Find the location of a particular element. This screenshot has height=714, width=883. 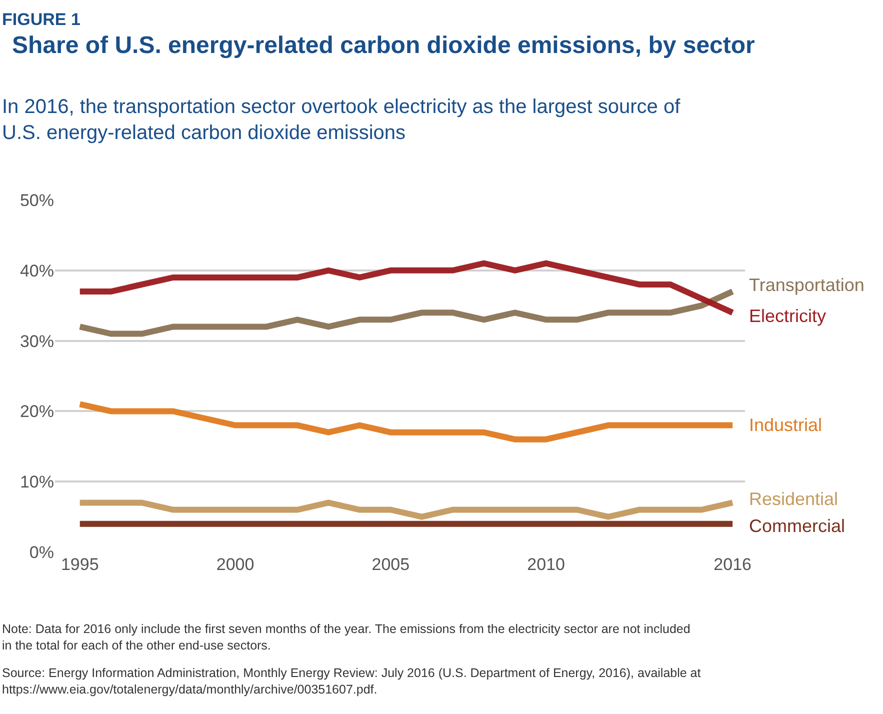

series-label: Industrial is located at coordinates (785, 425).